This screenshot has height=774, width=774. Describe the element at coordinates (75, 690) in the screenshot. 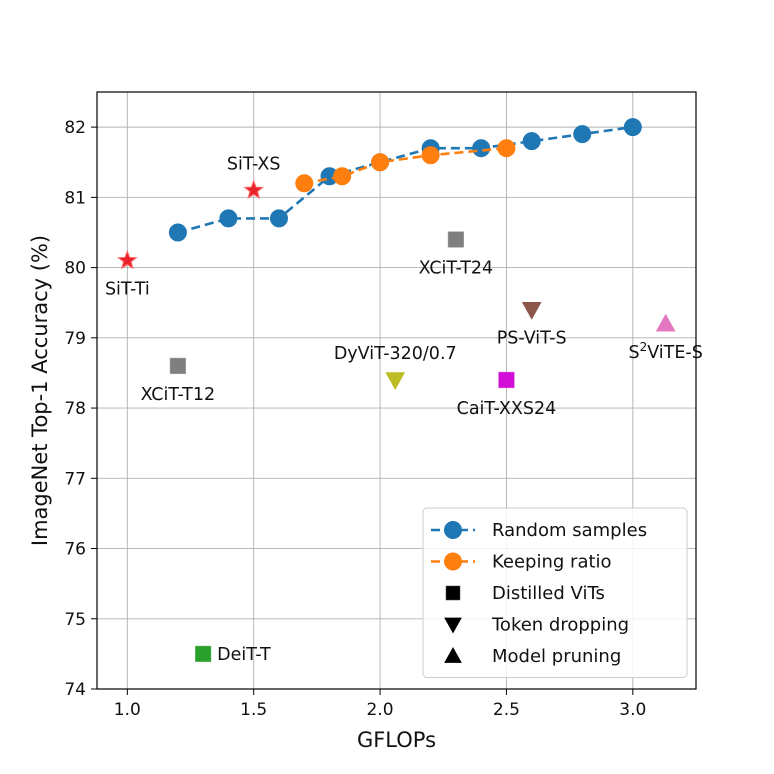

I see `y-tick-label: 74` at that location.